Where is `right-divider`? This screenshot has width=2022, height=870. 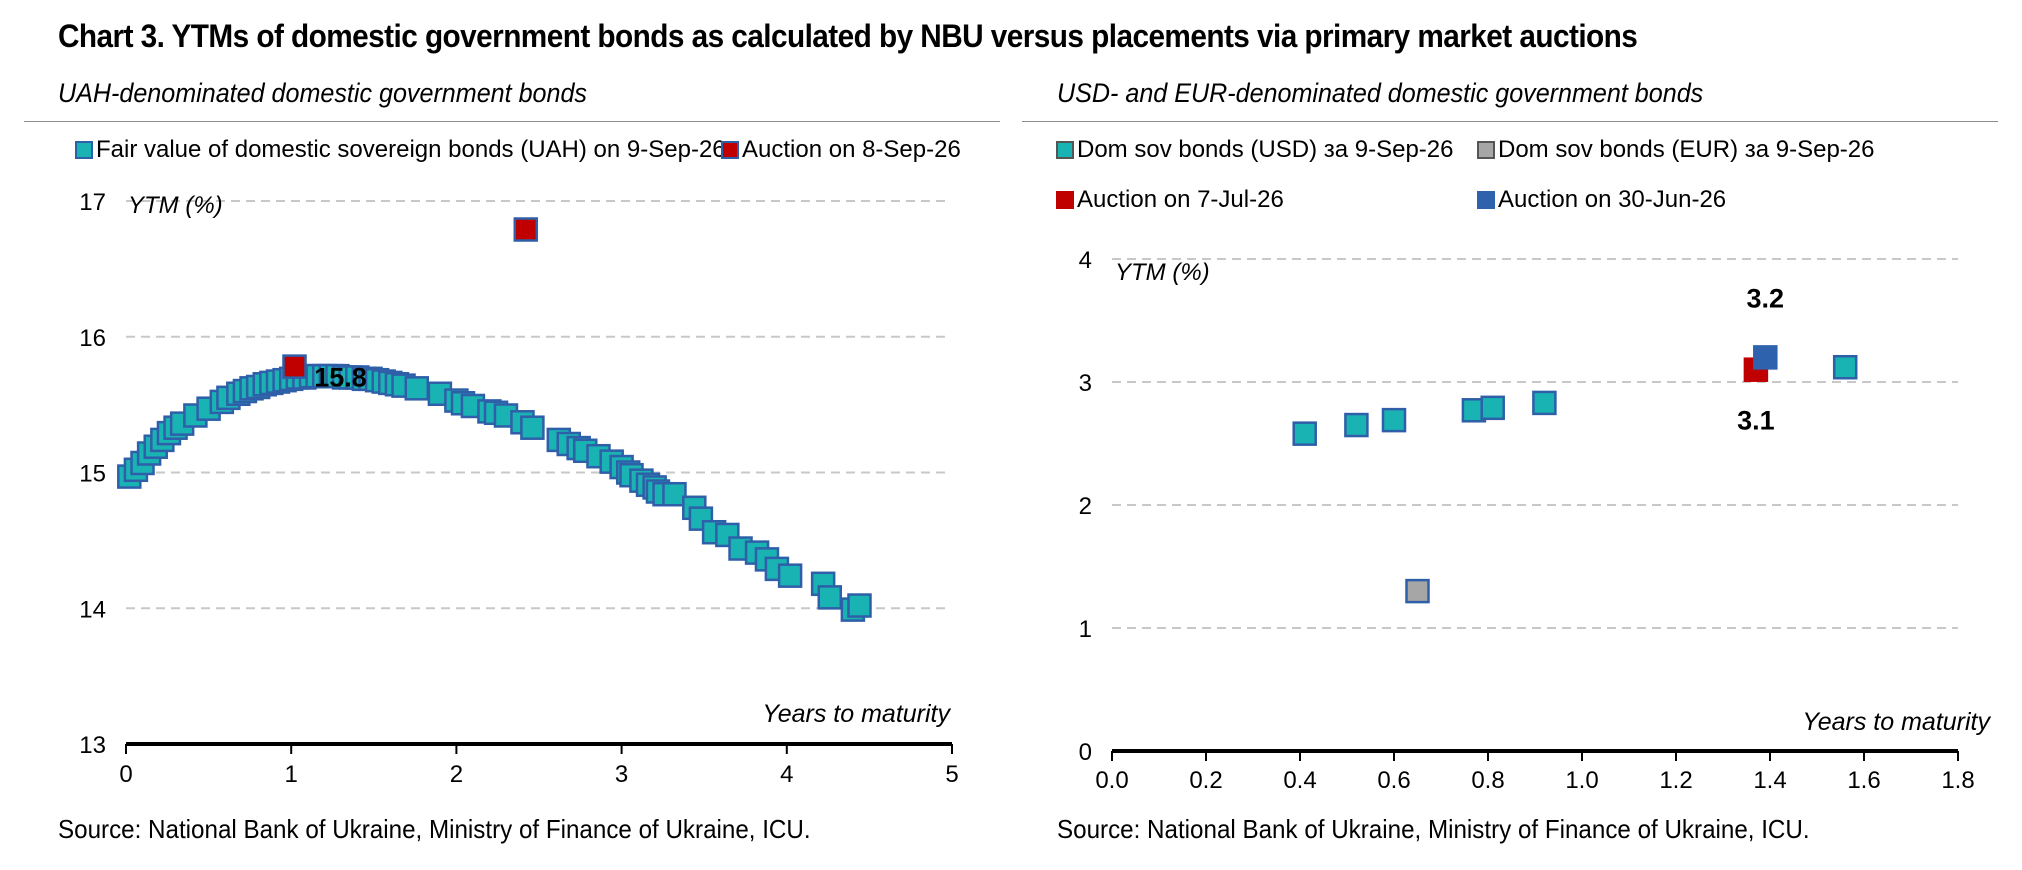 right-divider is located at coordinates (1510, 121).